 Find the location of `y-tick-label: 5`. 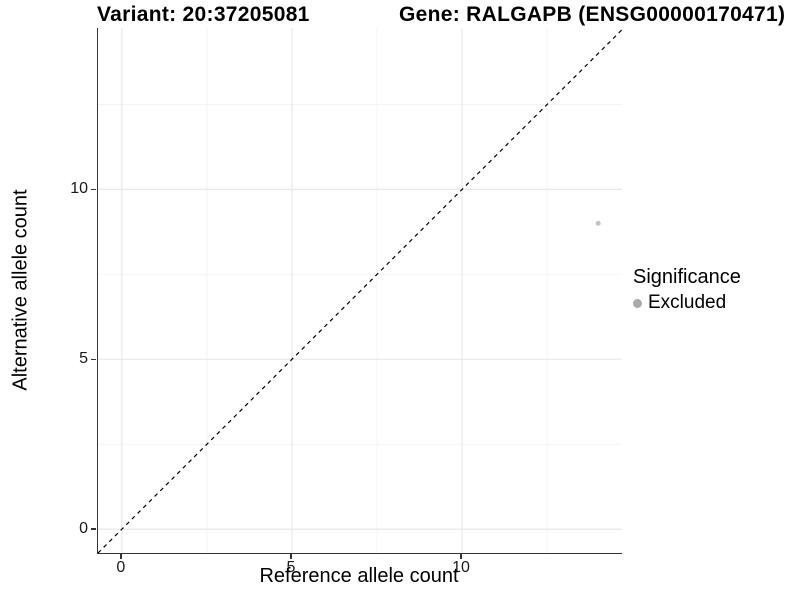

y-tick-label: 5 is located at coordinates (83, 359).